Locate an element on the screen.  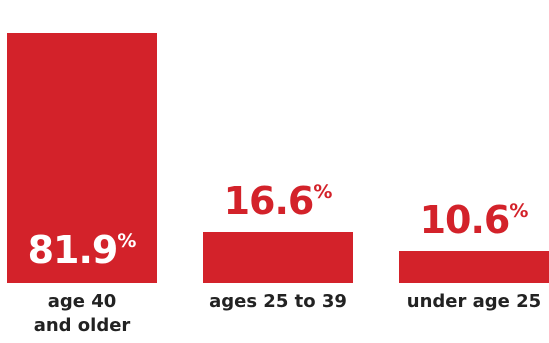
value-number: 81.9 is located at coordinates (73, 250).